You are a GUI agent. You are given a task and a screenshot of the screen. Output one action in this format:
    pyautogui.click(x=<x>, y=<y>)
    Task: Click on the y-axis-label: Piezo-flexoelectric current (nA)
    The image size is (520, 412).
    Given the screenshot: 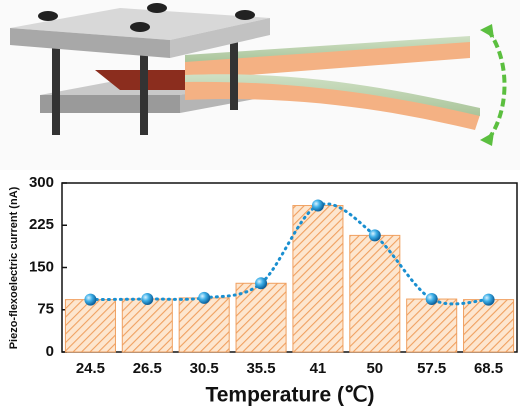 What is the action you would take?
    pyautogui.click(x=14, y=267)
    